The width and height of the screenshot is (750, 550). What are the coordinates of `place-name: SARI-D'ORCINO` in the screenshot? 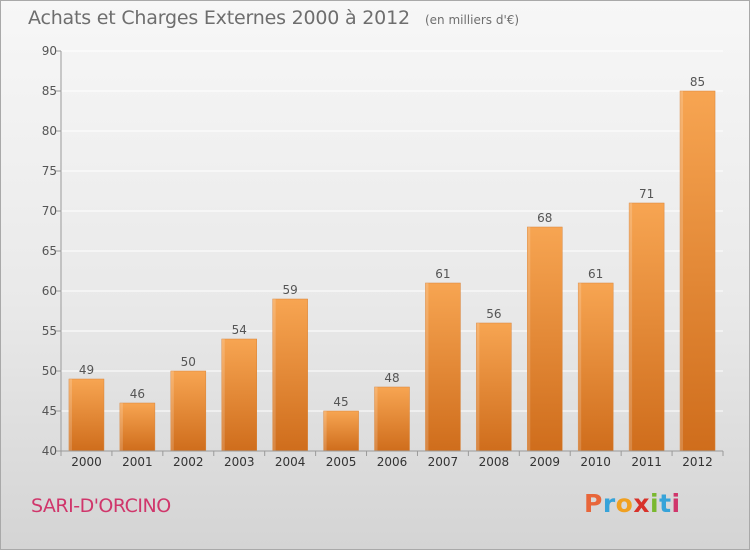 It's located at (101, 506).